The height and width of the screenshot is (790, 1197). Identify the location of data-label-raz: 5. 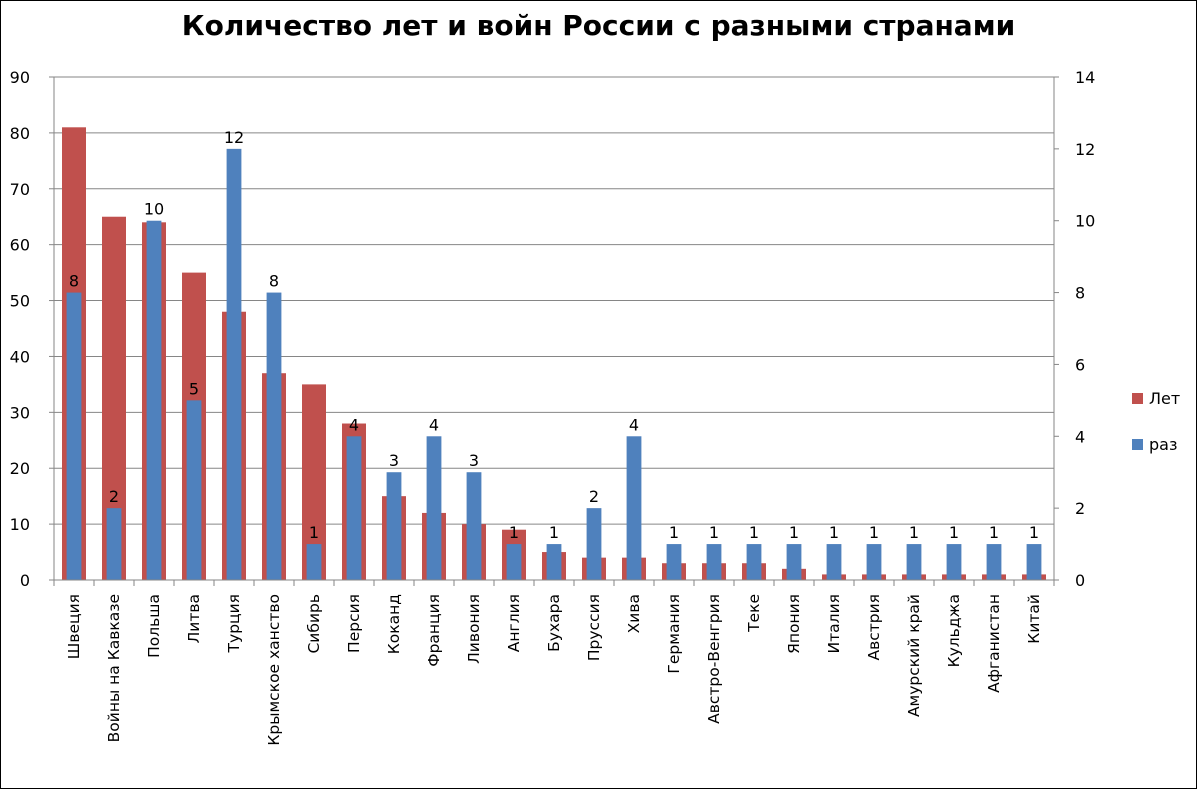
(194, 388).